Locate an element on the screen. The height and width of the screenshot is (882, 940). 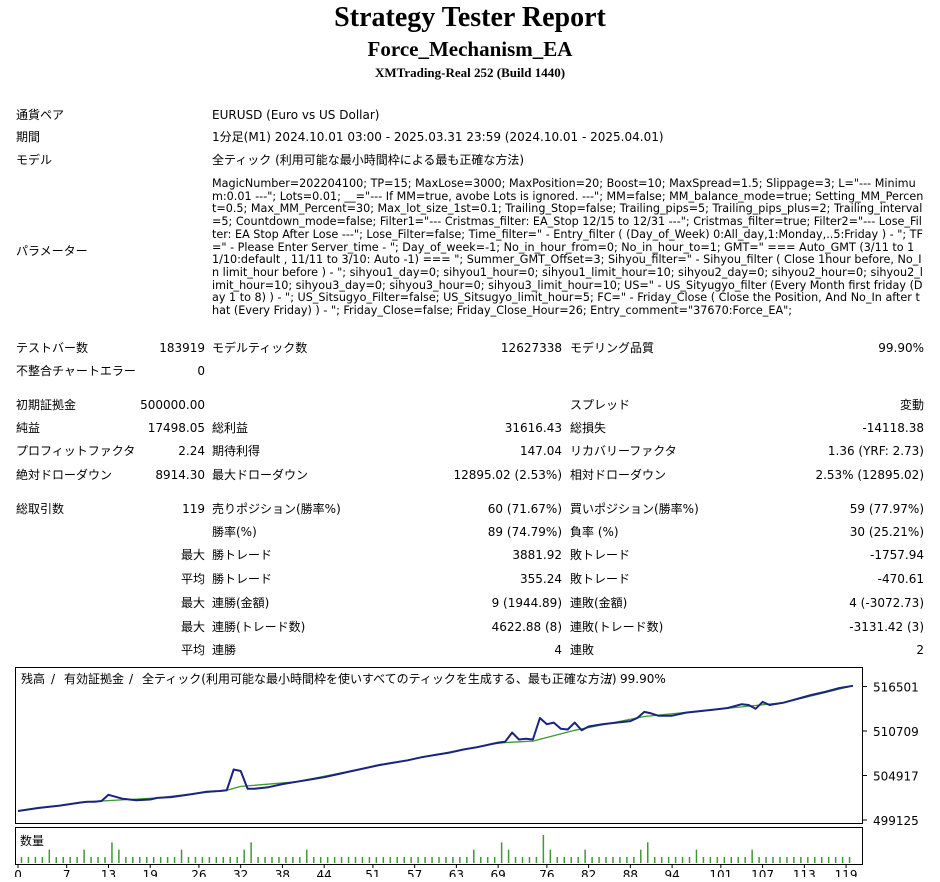
legend-sep-2: / is located at coordinates (131, 679).